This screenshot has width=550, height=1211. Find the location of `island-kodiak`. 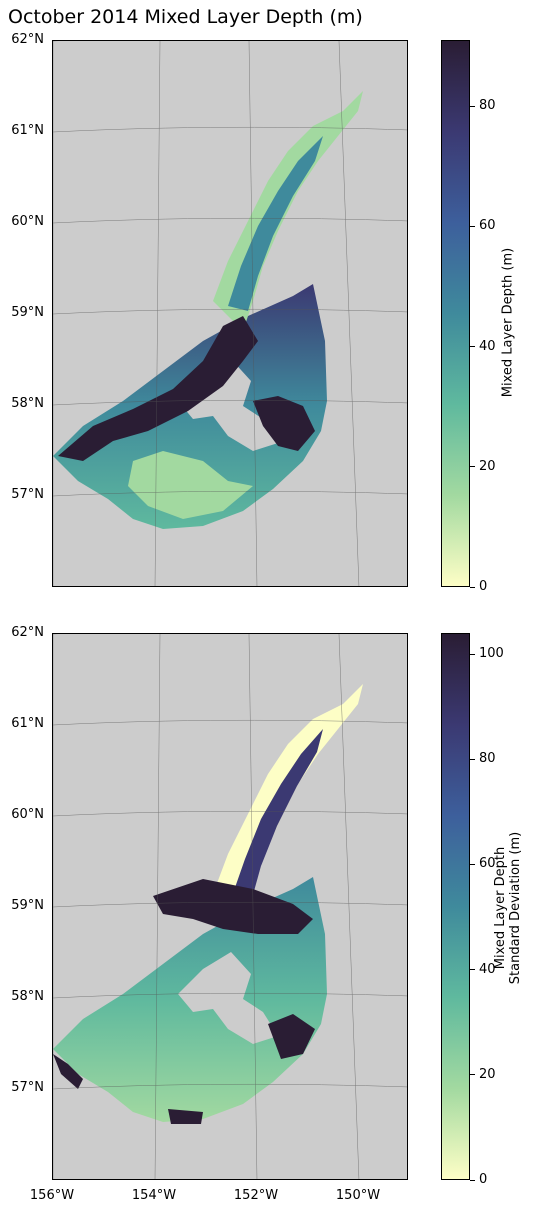

island-kodiak is located at coordinates (228, 998).